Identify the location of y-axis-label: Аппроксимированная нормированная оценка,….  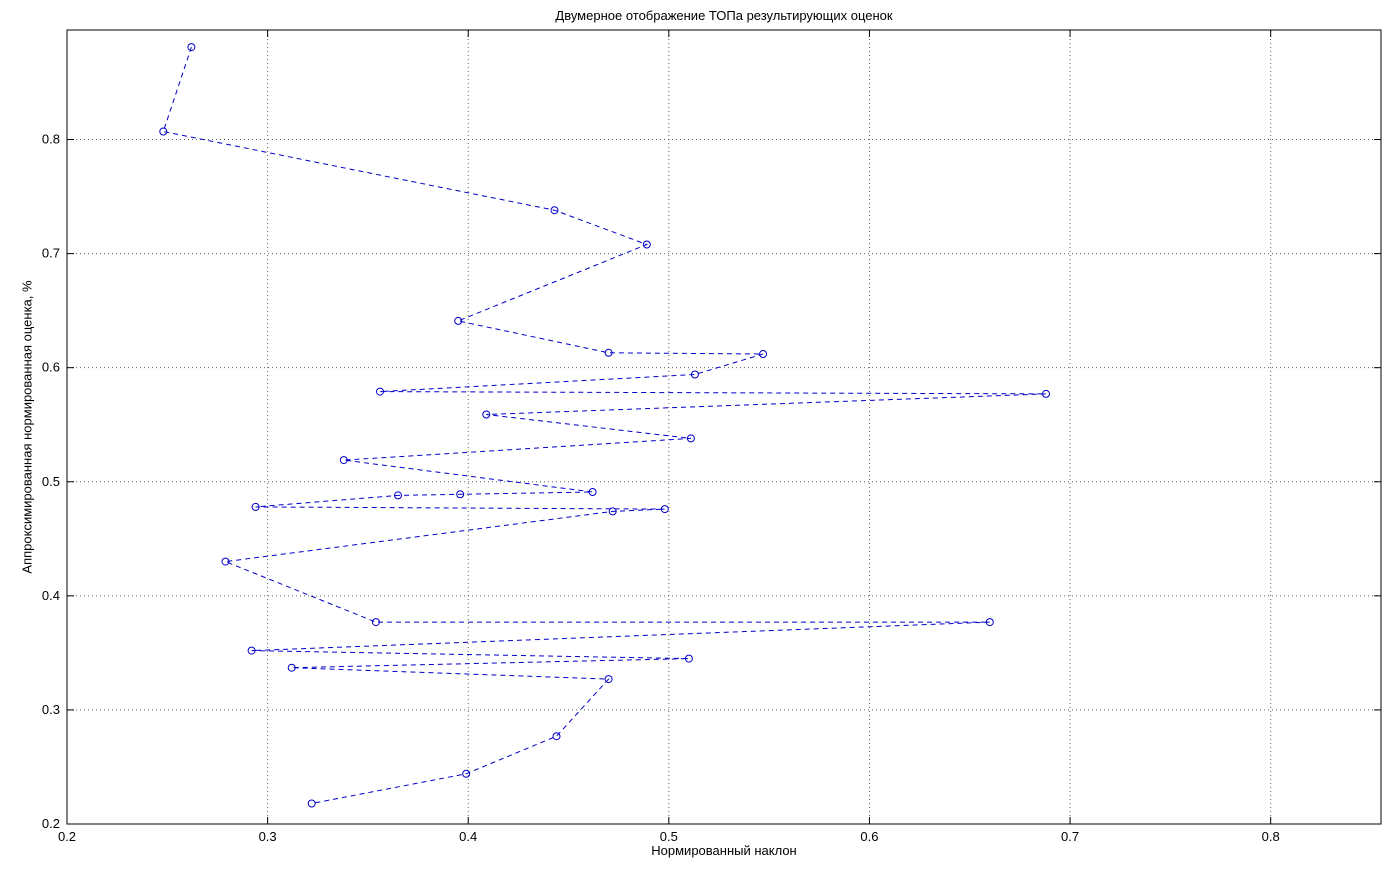
(27, 427).